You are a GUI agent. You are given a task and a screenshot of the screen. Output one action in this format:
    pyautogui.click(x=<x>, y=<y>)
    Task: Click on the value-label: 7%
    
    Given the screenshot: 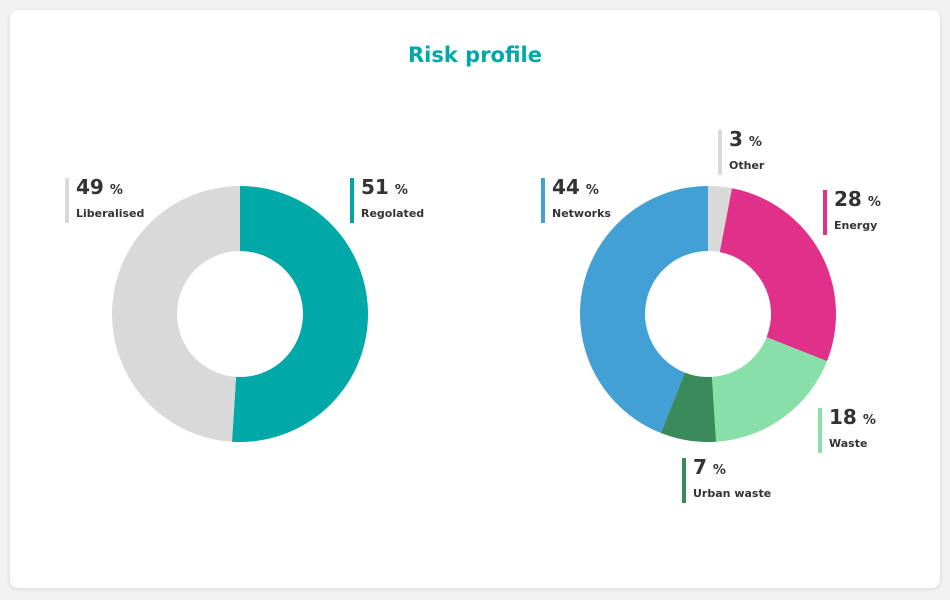 What is the action you would take?
    pyautogui.click(x=709, y=467)
    